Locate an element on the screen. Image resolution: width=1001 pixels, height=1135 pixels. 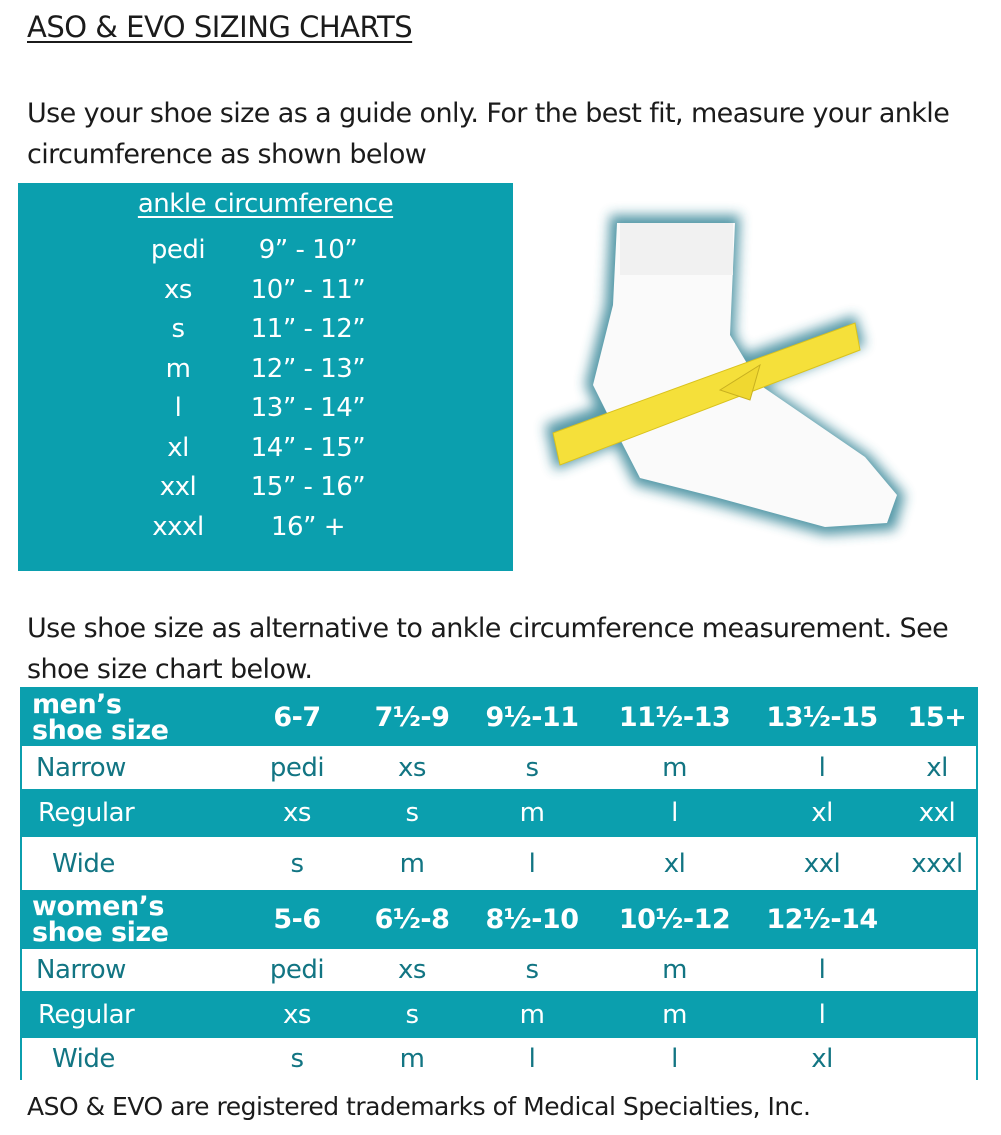
table-row: Regular xs s m m l is located at coordinates (499, 1014).